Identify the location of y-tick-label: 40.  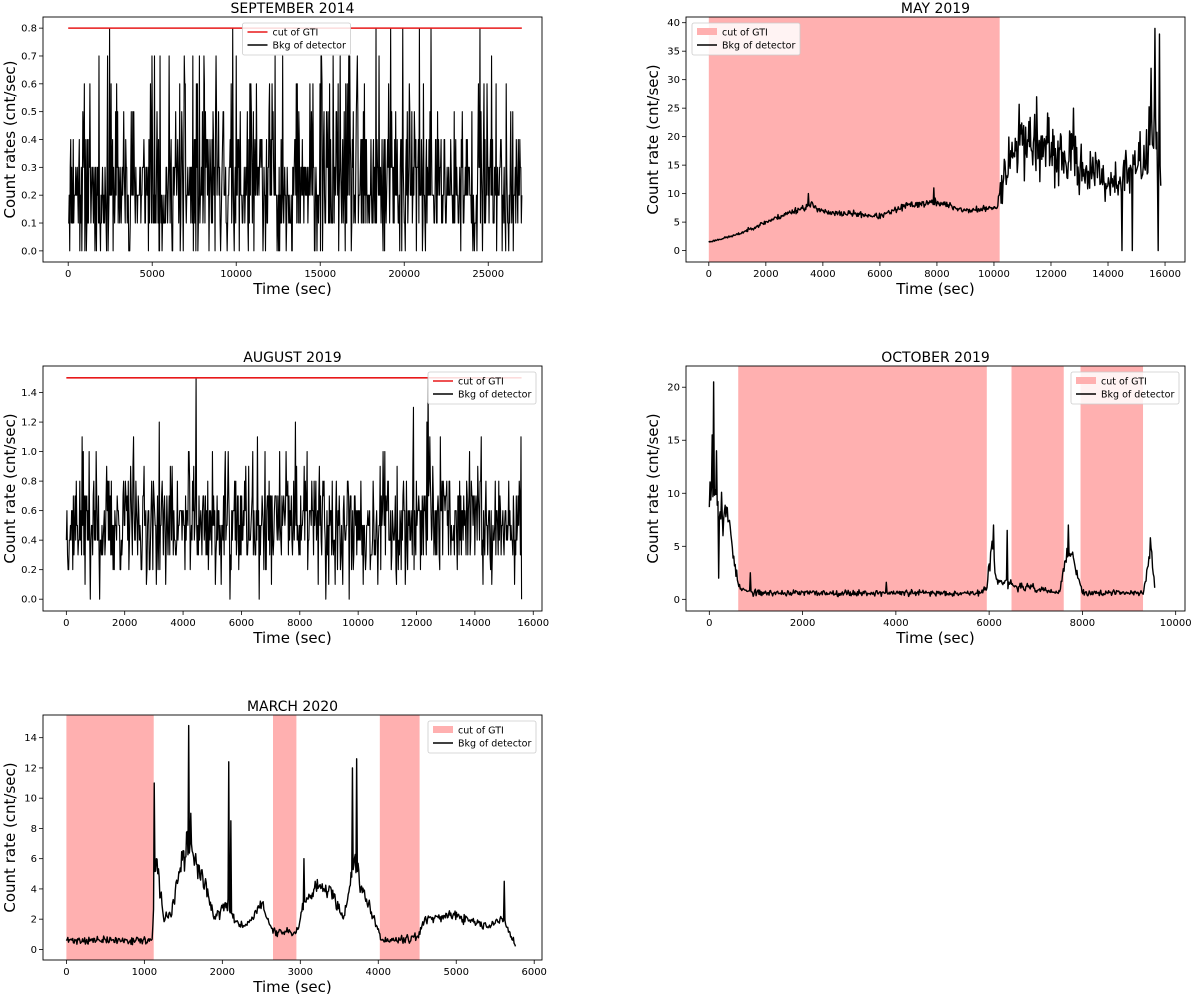
(673, 23).